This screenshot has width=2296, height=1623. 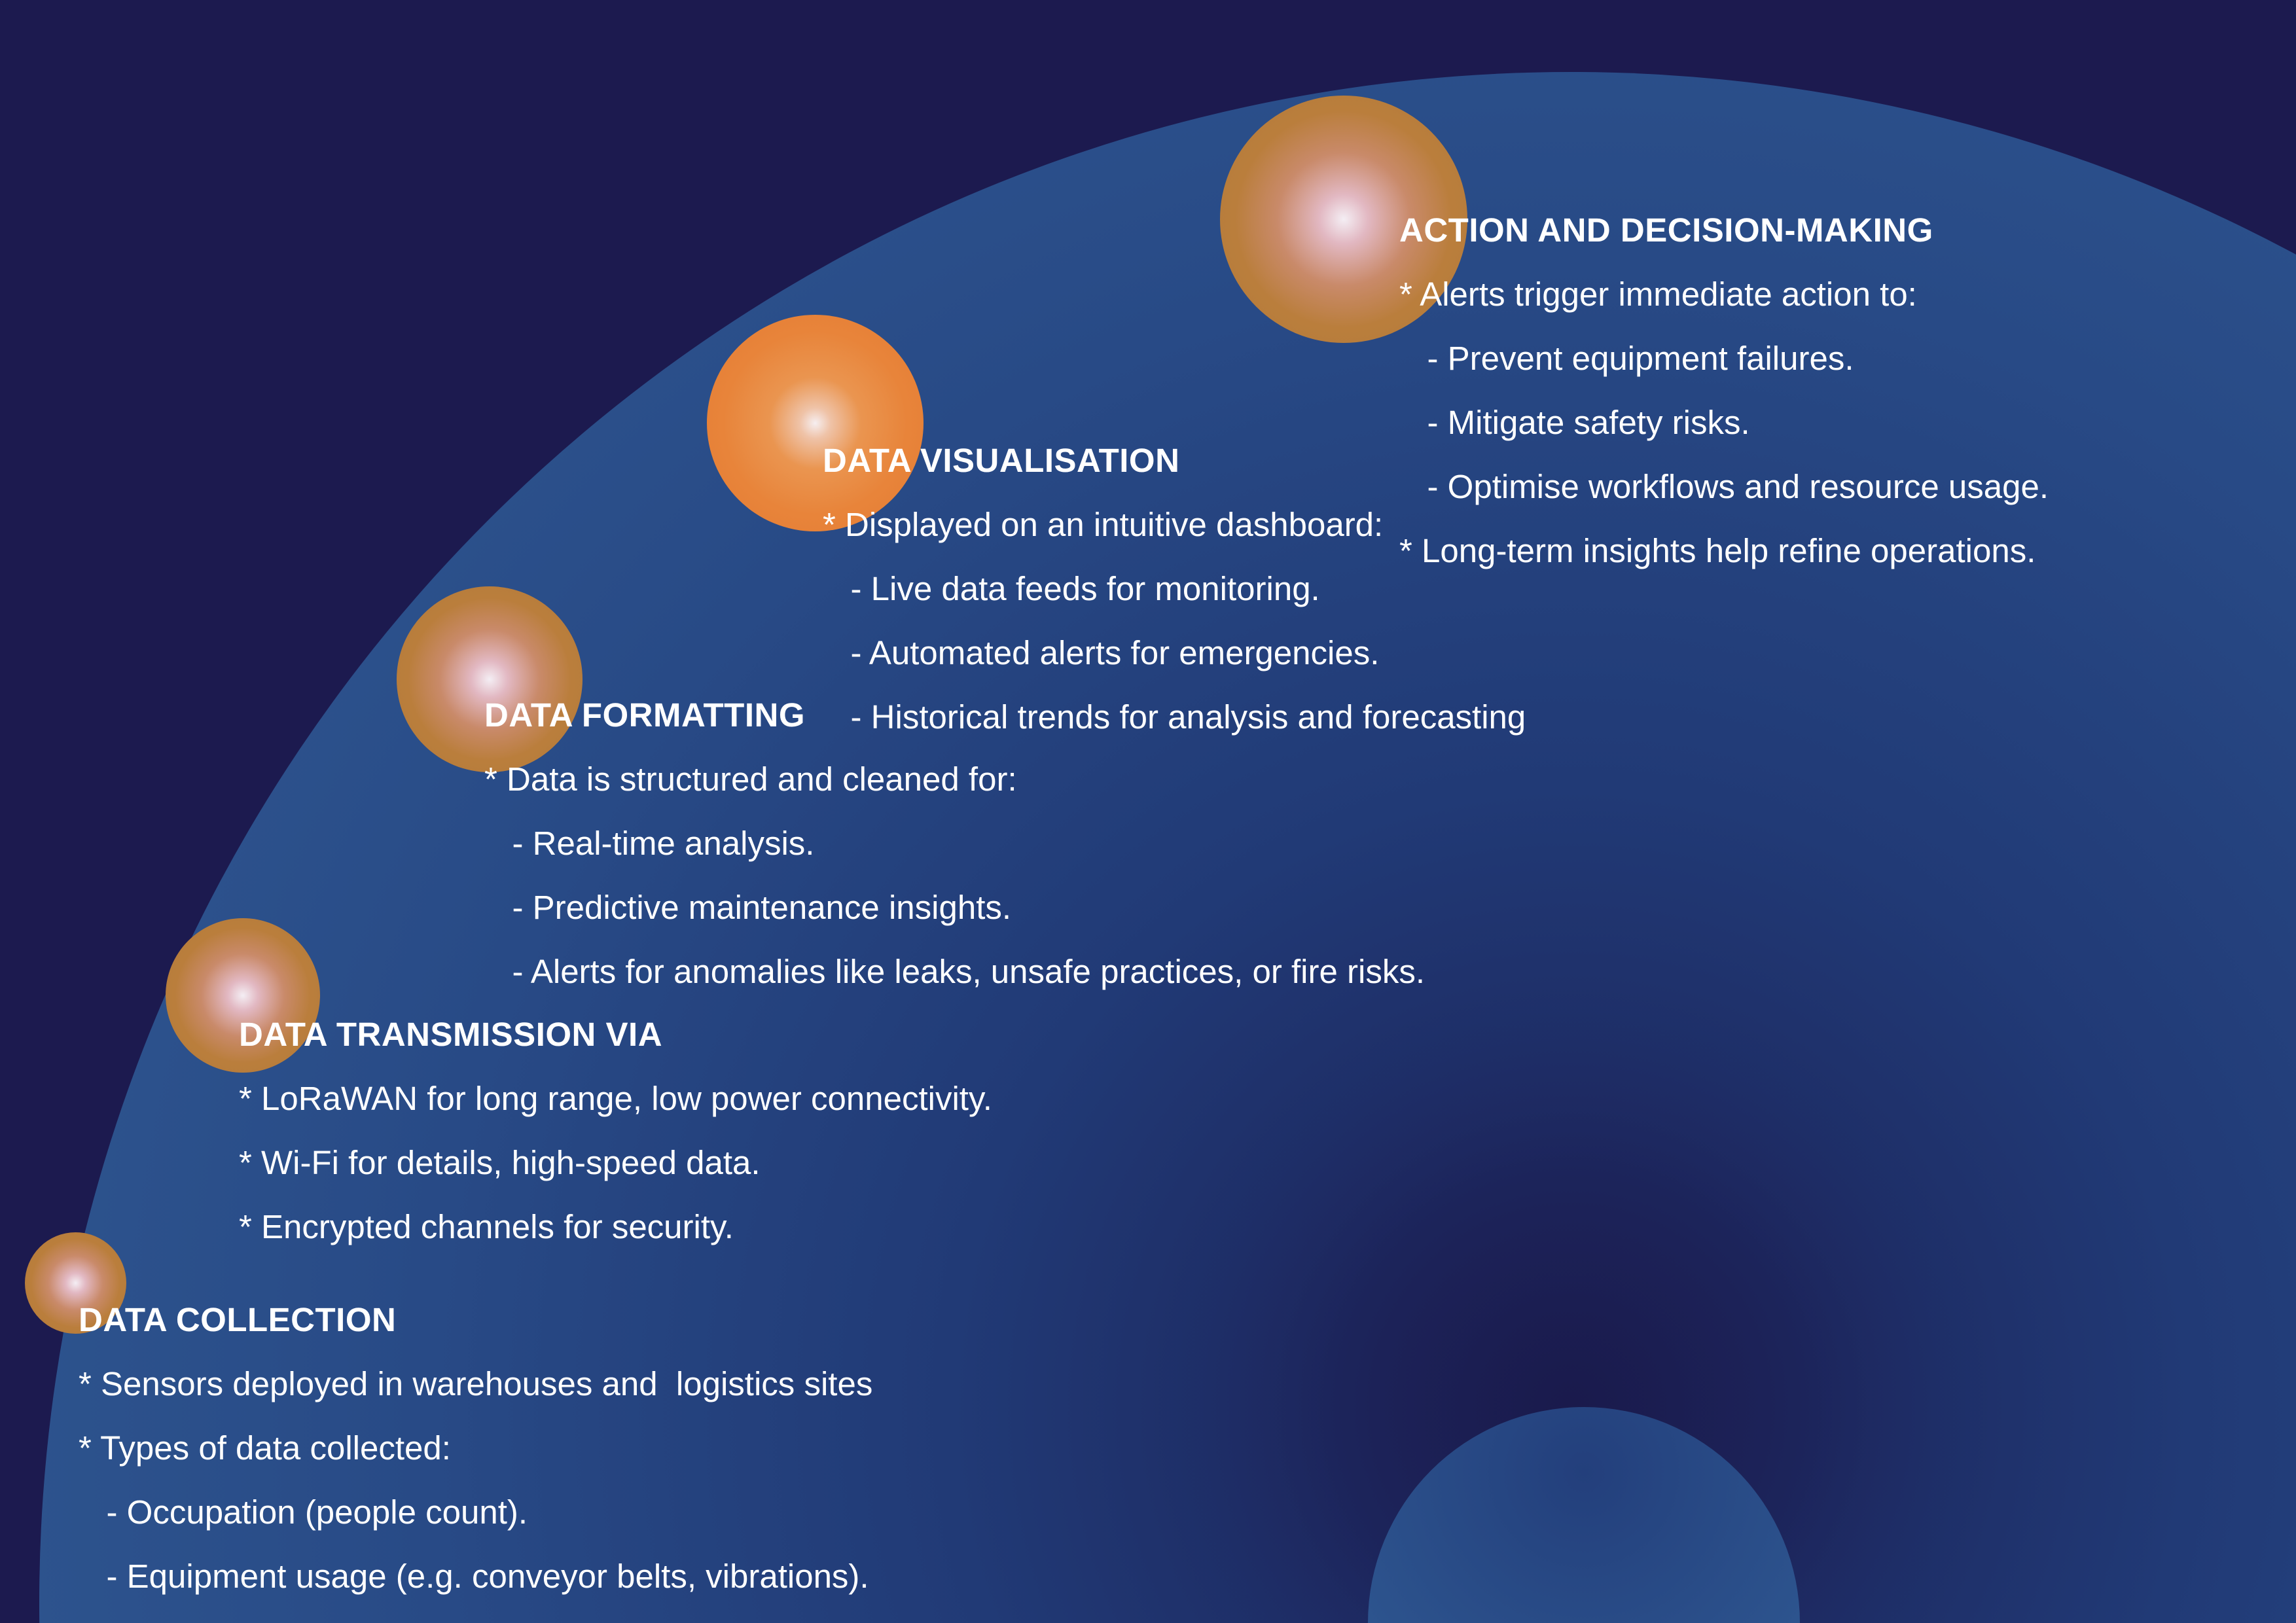 I want to click on orb-data-formatting, so click(x=490, y=679).